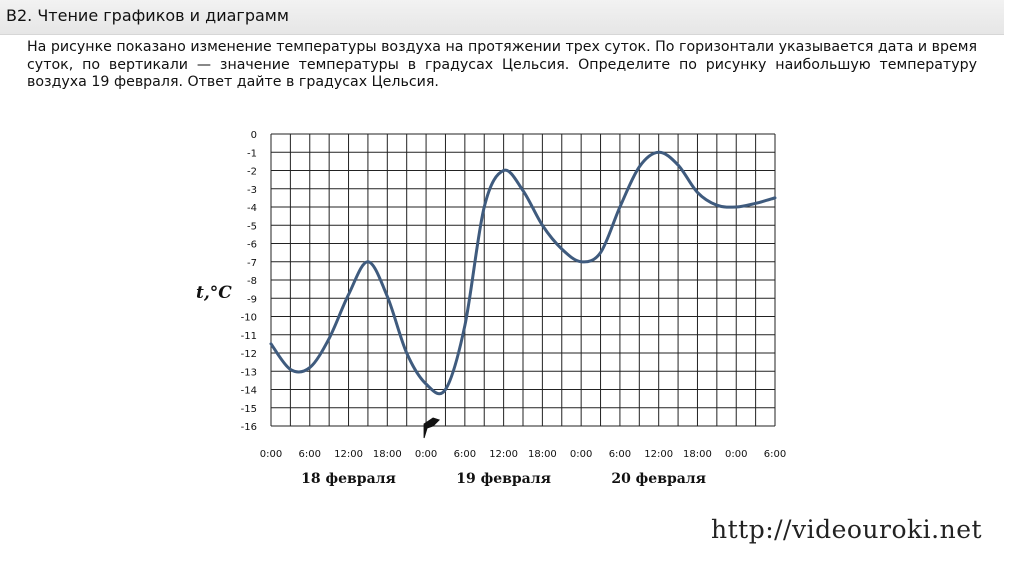 This screenshot has width=1024, height=576. What do you see at coordinates (252, 281) in the screenshot?
I see `y-tick-label: -8` at bounding box center [252, 281].